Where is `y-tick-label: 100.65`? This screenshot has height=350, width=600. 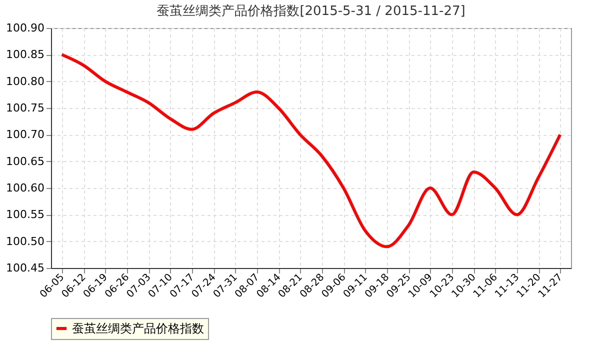
y-tick-label: 100.65 is located at coordinates (25, 161).